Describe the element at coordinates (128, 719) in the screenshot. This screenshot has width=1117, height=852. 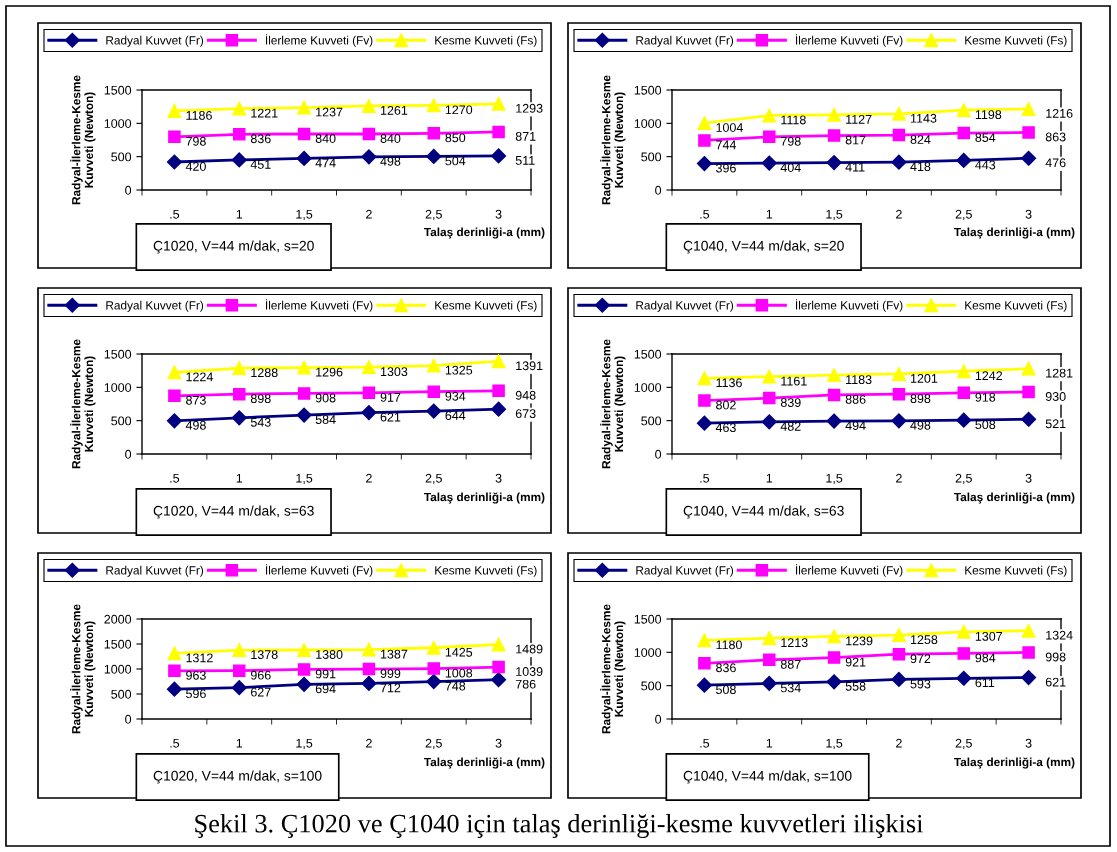
I see `y-tick-label: 0` at that location.